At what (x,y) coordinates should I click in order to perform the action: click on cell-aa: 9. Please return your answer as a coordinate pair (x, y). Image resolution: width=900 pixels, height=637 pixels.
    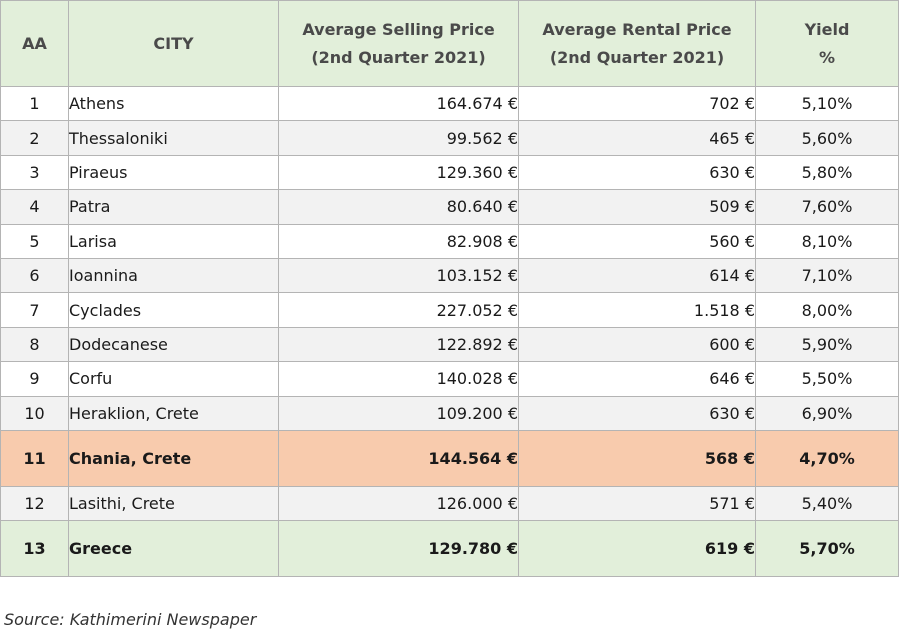
    Looking at the image, I should click on (34, 379).